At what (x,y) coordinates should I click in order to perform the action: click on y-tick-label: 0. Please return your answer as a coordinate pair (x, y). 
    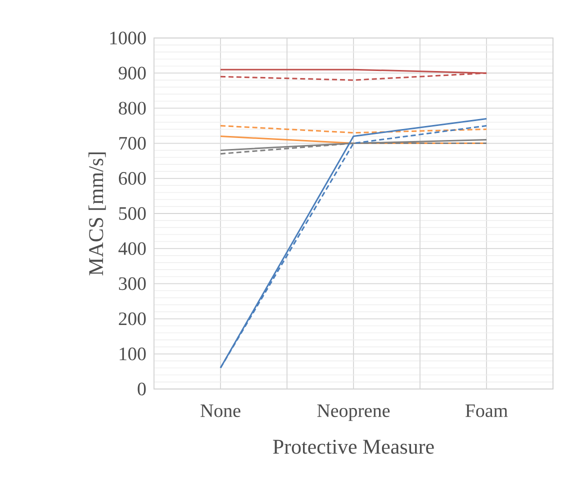
    Looking at the image, I should click on (142, 389).